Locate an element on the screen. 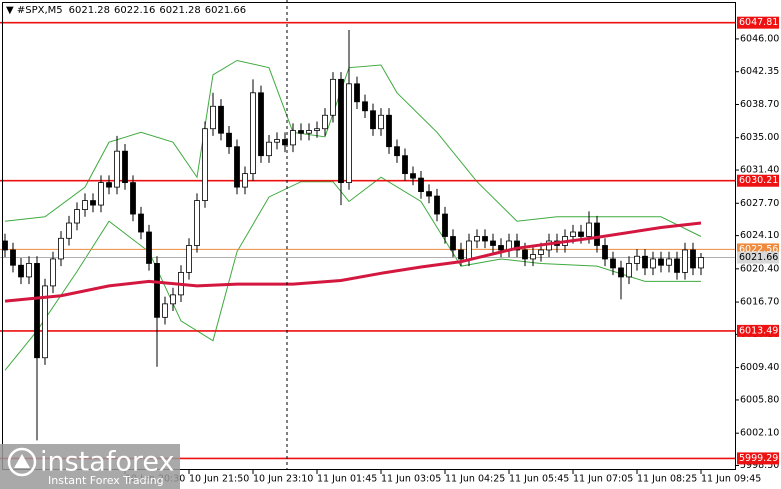 This screenshot has height=489, width=781. x-tick-label: 11 Jun 07:05 is located at coordinates (603, 479).